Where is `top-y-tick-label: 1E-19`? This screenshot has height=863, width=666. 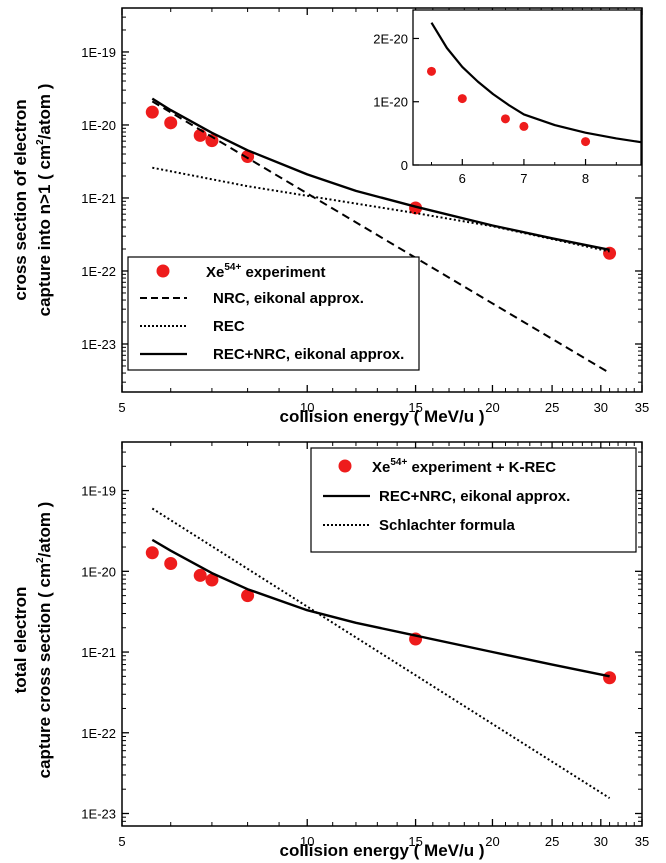
top-y-tick-label: 1E-19 is located at coordinates (98, 52).